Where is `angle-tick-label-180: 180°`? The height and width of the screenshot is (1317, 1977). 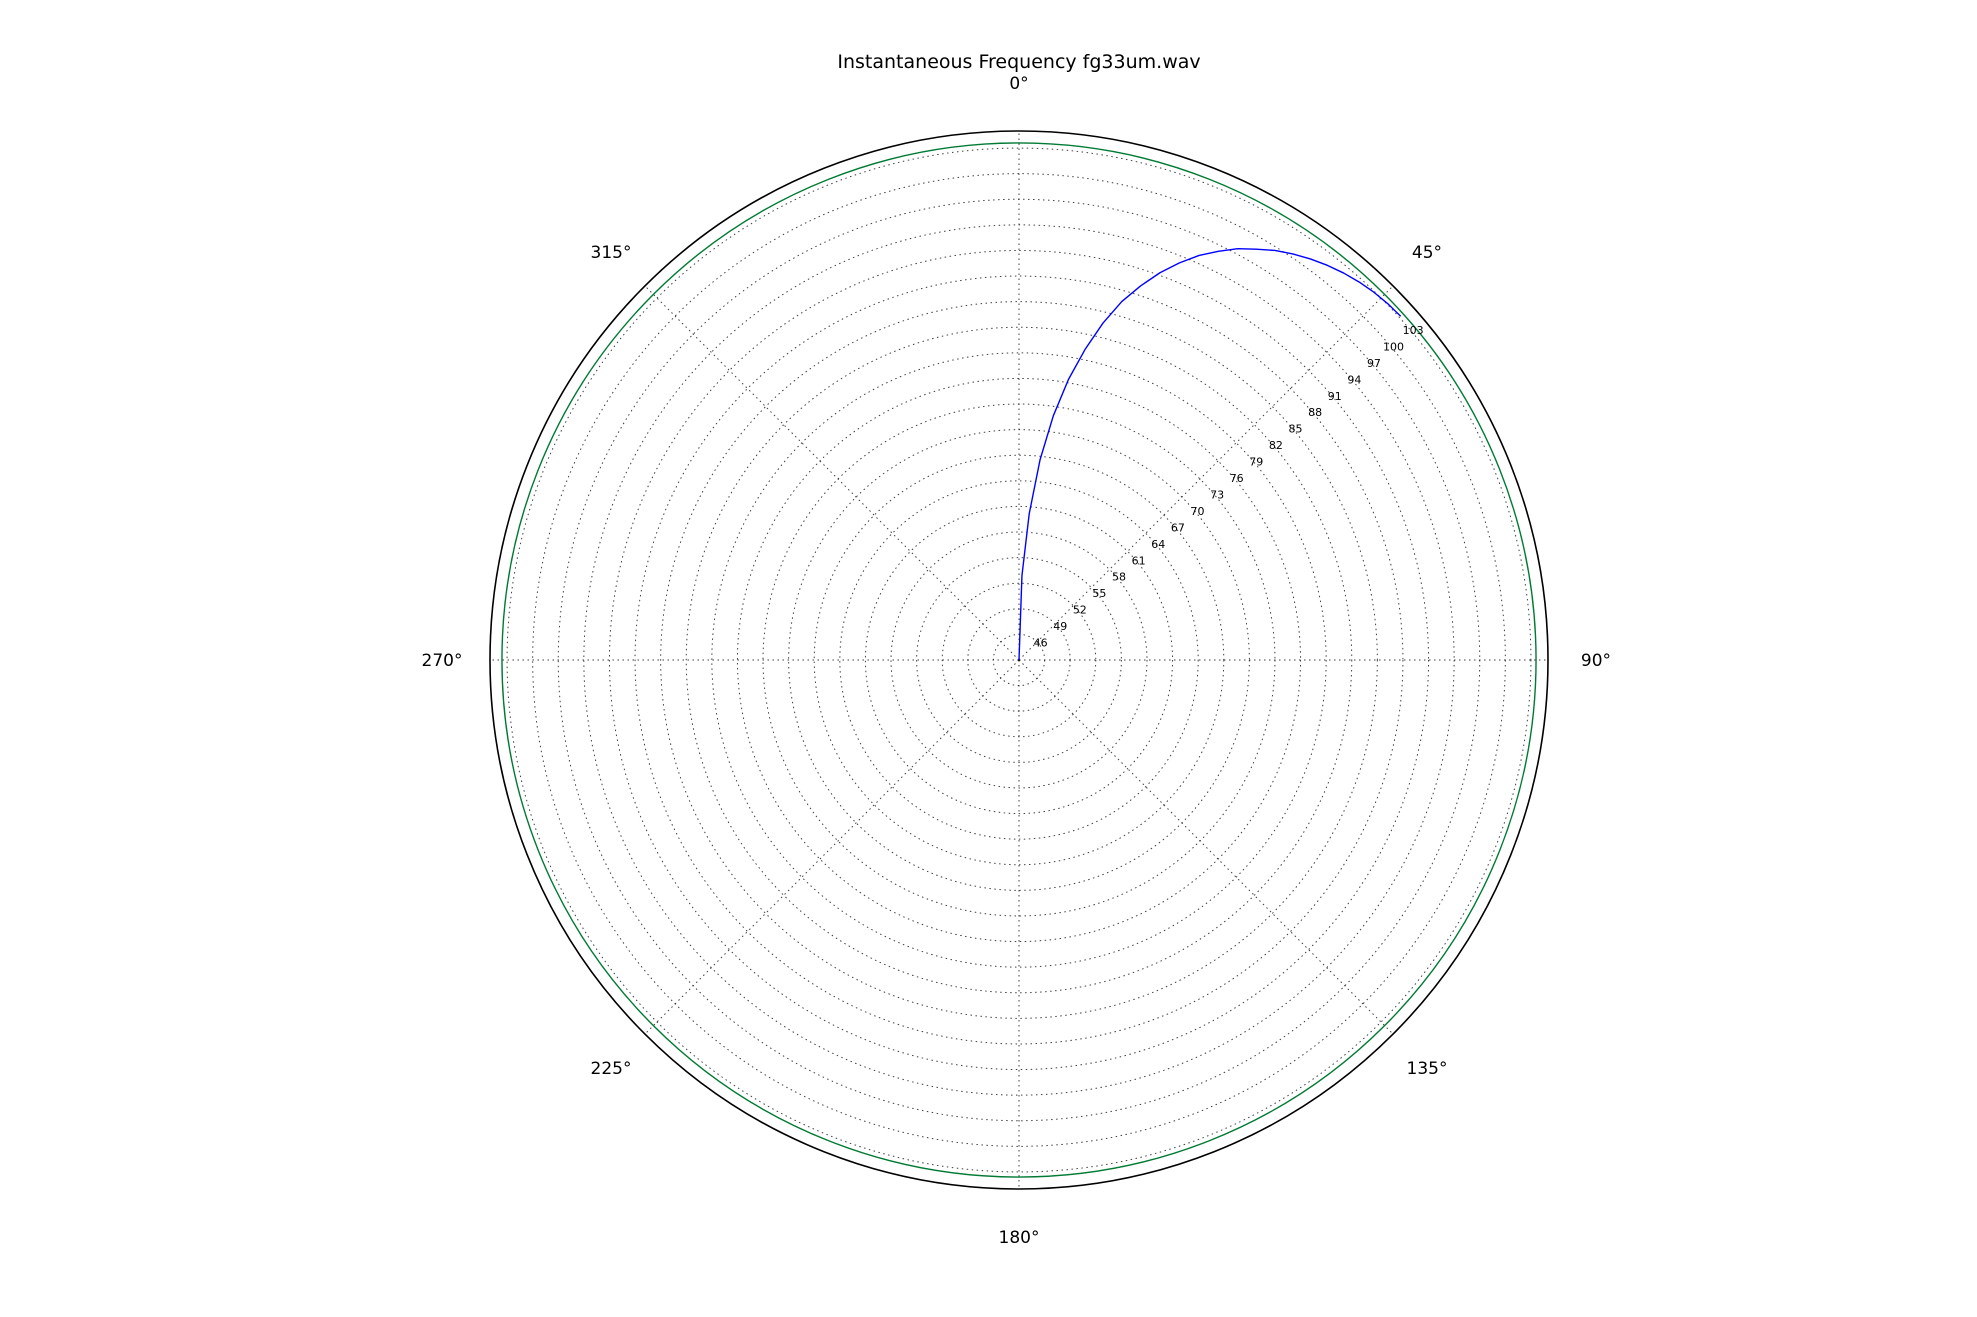
angle-tick-label-180: 180° is located at coordinates (1019, 1238).